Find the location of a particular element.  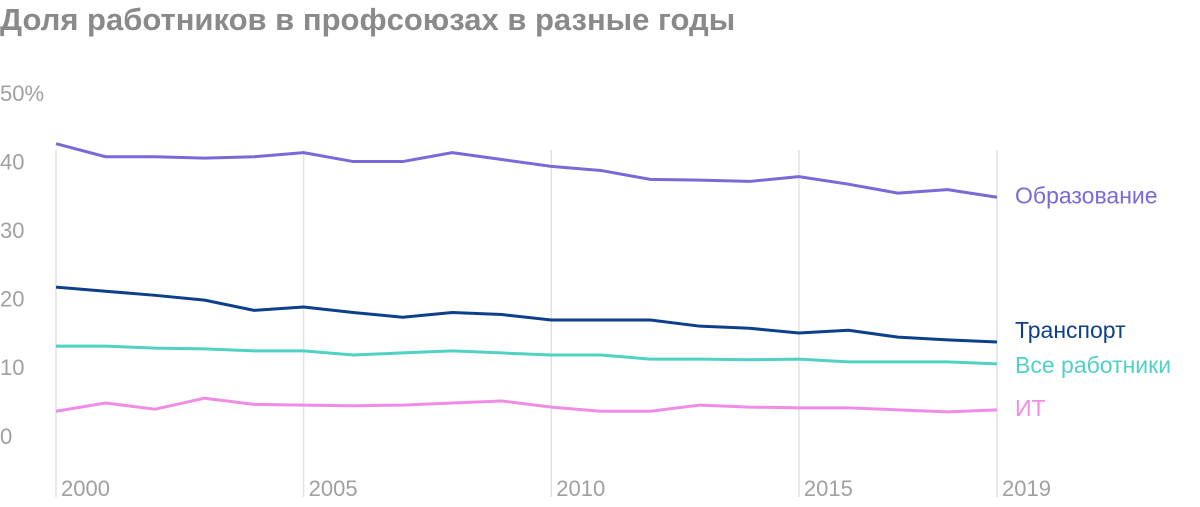

series-label: ИТ is located at coordinates (1030, 408).